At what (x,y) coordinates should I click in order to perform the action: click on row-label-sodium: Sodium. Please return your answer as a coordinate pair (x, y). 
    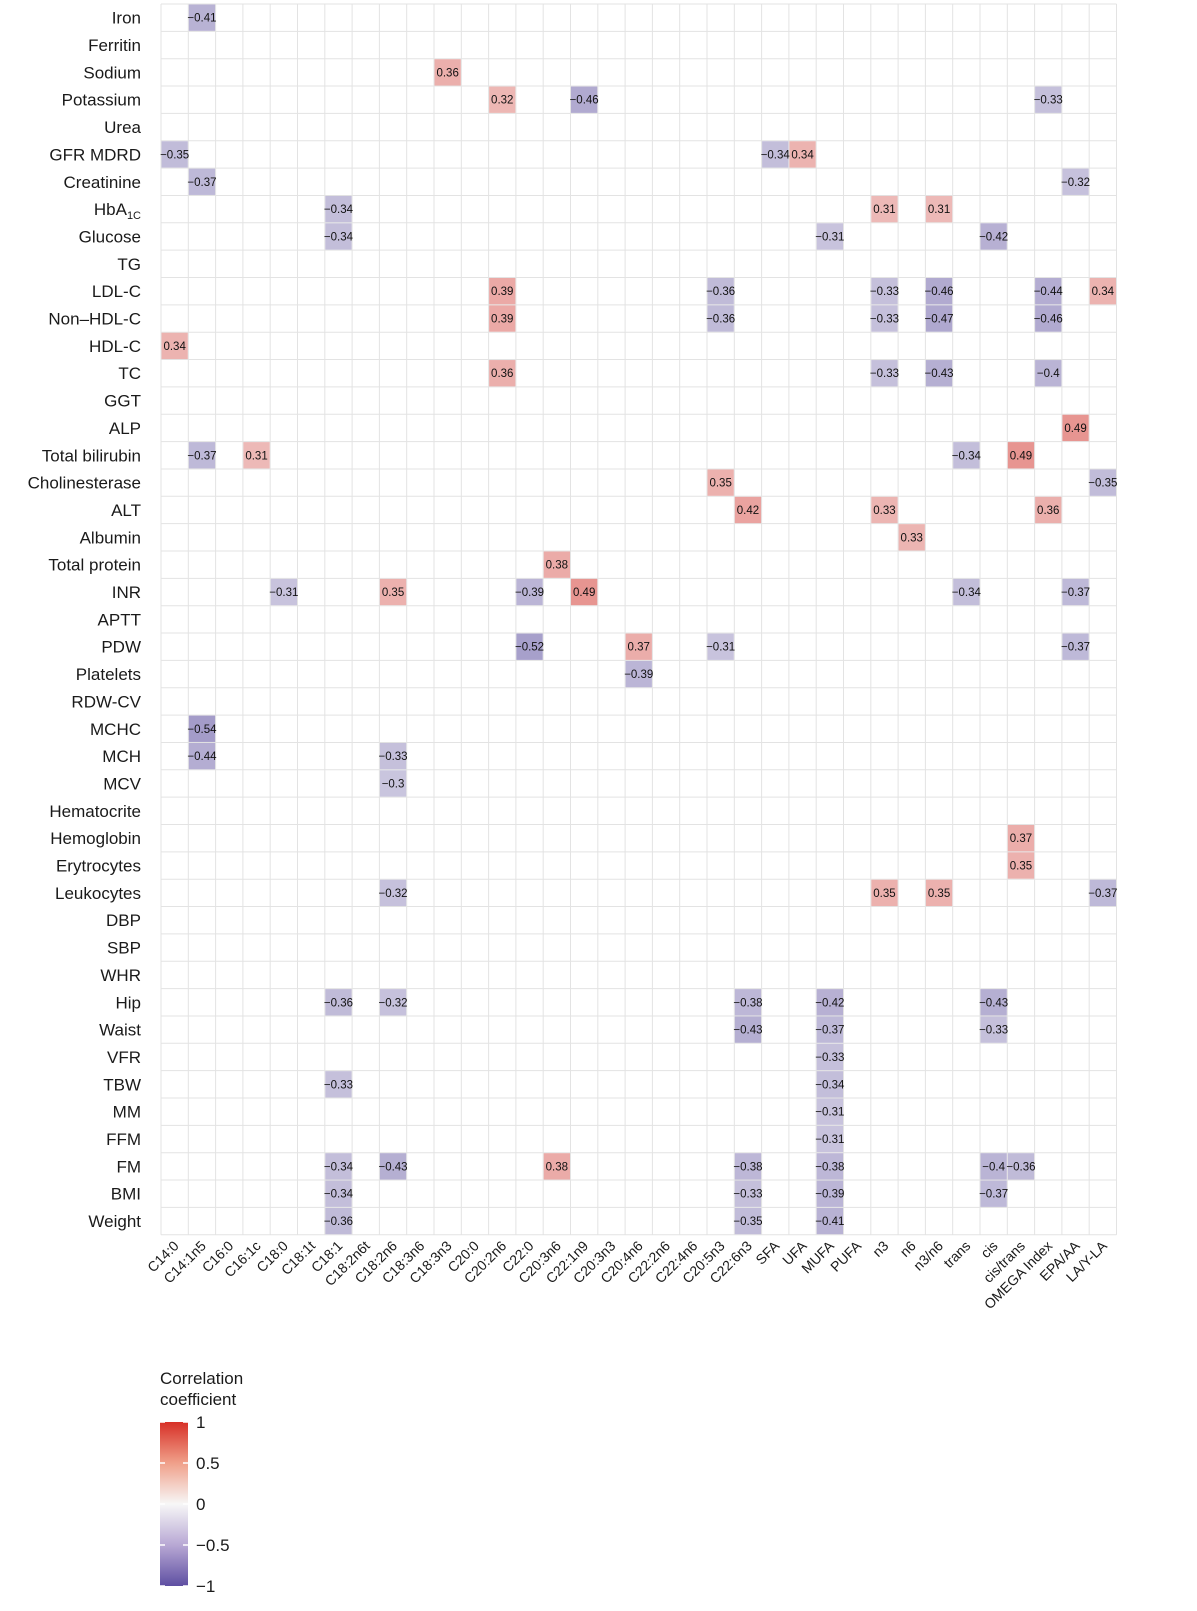
    Looking at the image, I should click on (112, 72).